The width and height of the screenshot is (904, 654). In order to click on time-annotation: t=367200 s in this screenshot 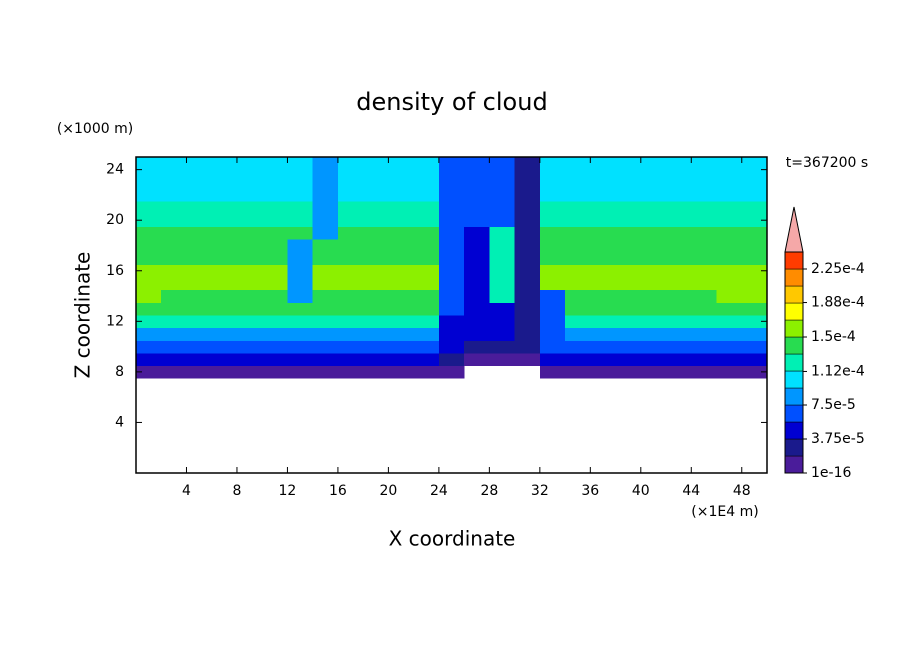, I will do `click(827, 163)`.